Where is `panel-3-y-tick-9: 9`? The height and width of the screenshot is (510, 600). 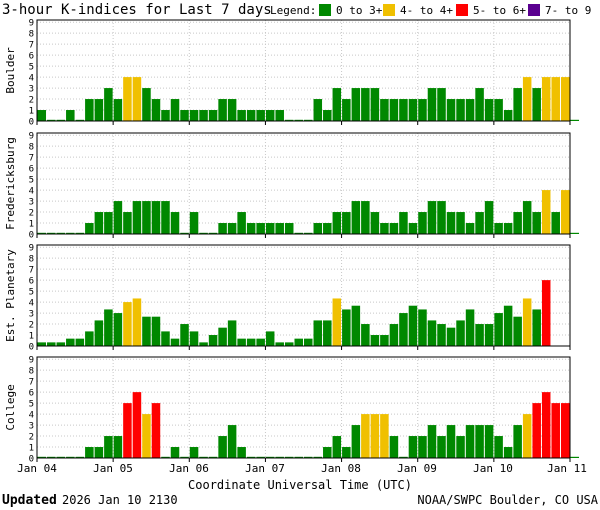
panel-3-y-tick-9: 9 is located at coordinates (31, 361).